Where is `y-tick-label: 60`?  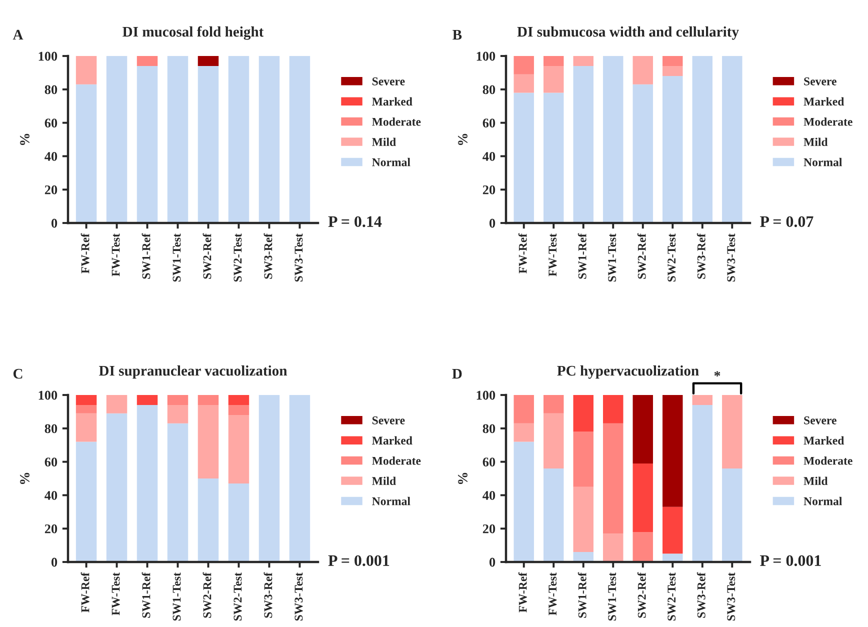 y-tick-label: 60 is located at coordinates (489, 123).